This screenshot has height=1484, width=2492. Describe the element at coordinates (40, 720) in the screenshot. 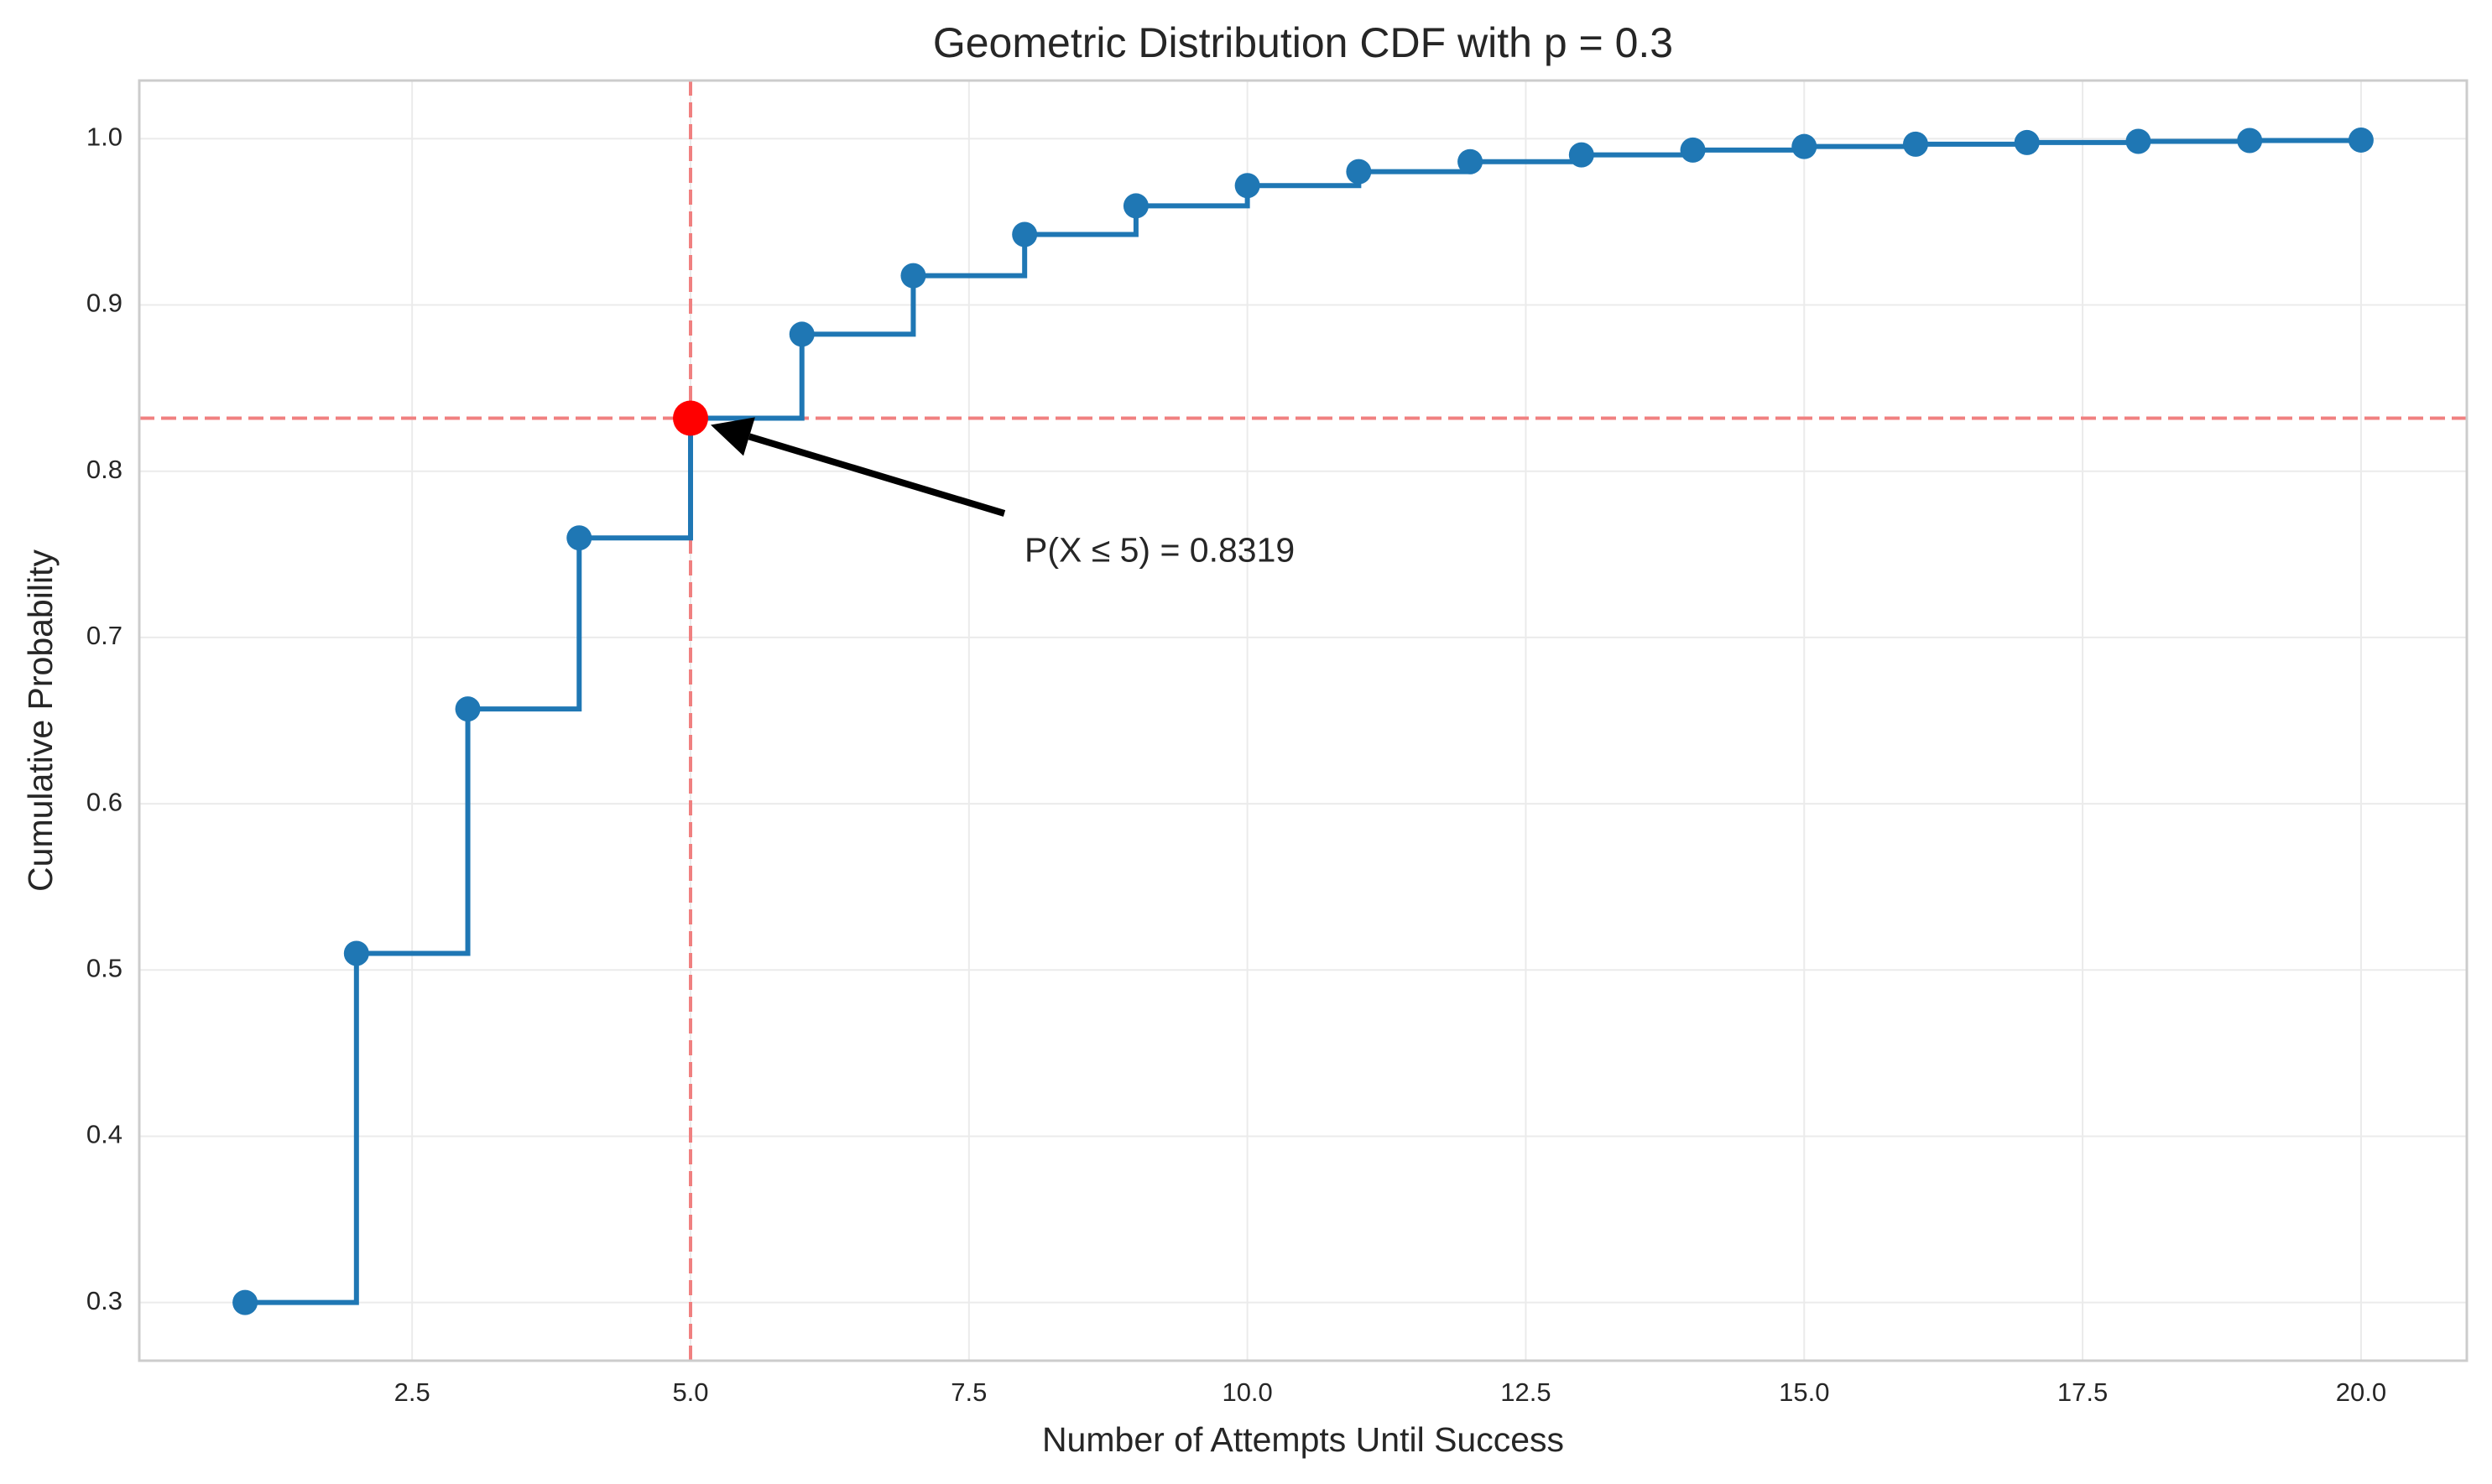

I see `y-axis-label: Cumulative Probability` at that location.